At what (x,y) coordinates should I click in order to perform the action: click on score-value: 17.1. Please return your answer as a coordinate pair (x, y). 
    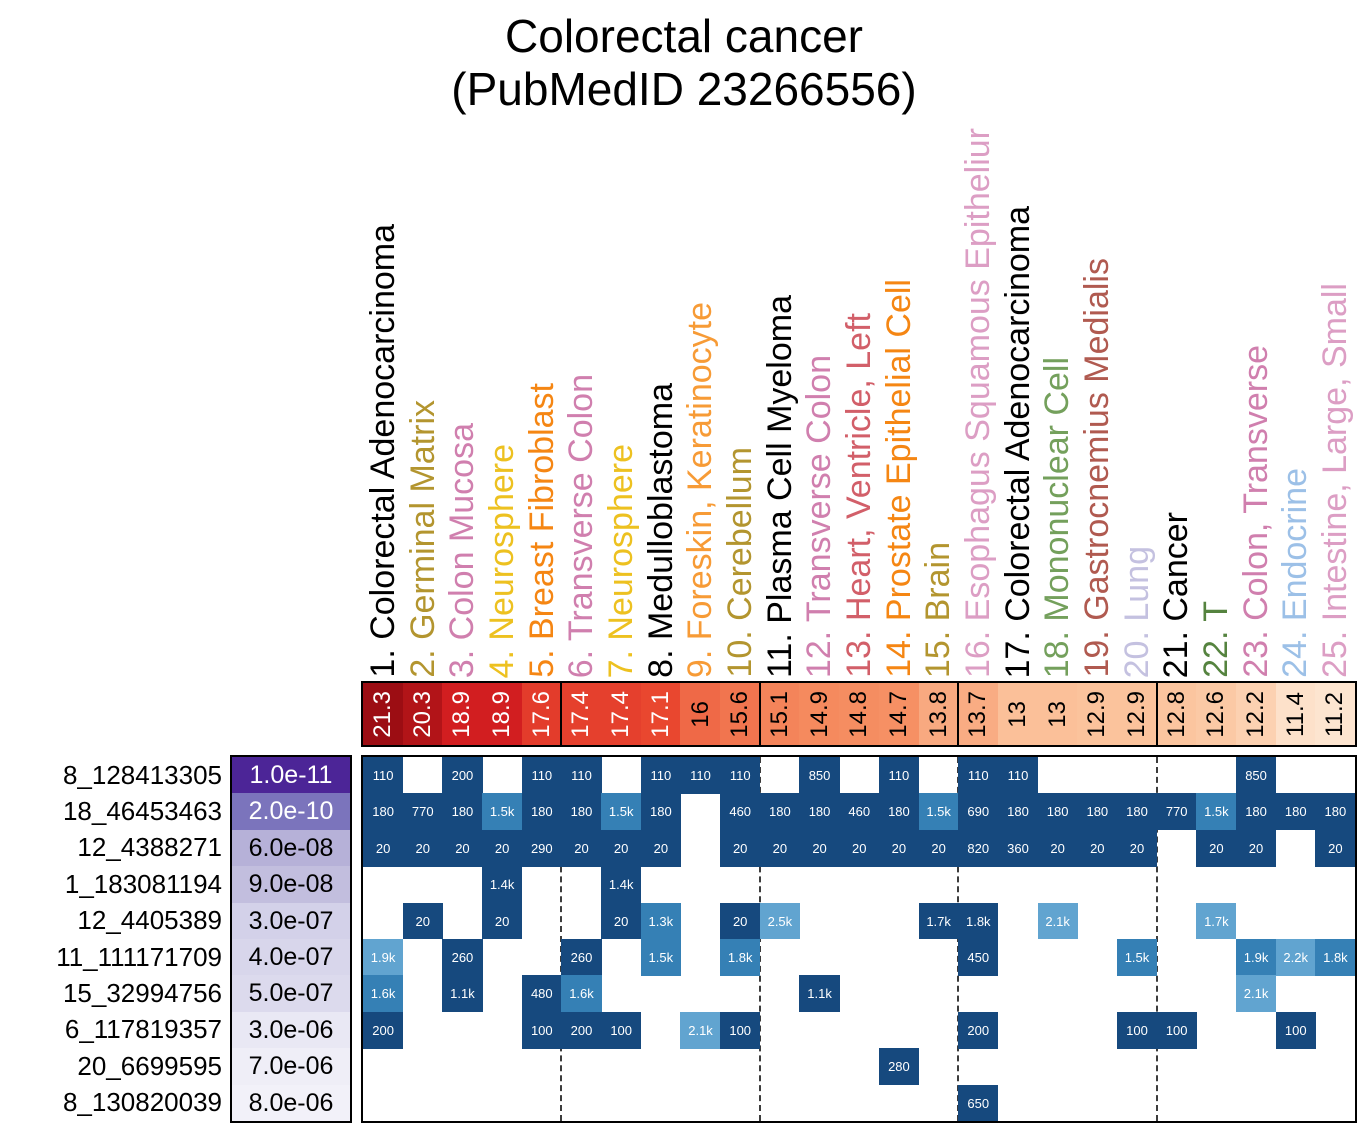
    Looking at the image, I should click on (660, 714).